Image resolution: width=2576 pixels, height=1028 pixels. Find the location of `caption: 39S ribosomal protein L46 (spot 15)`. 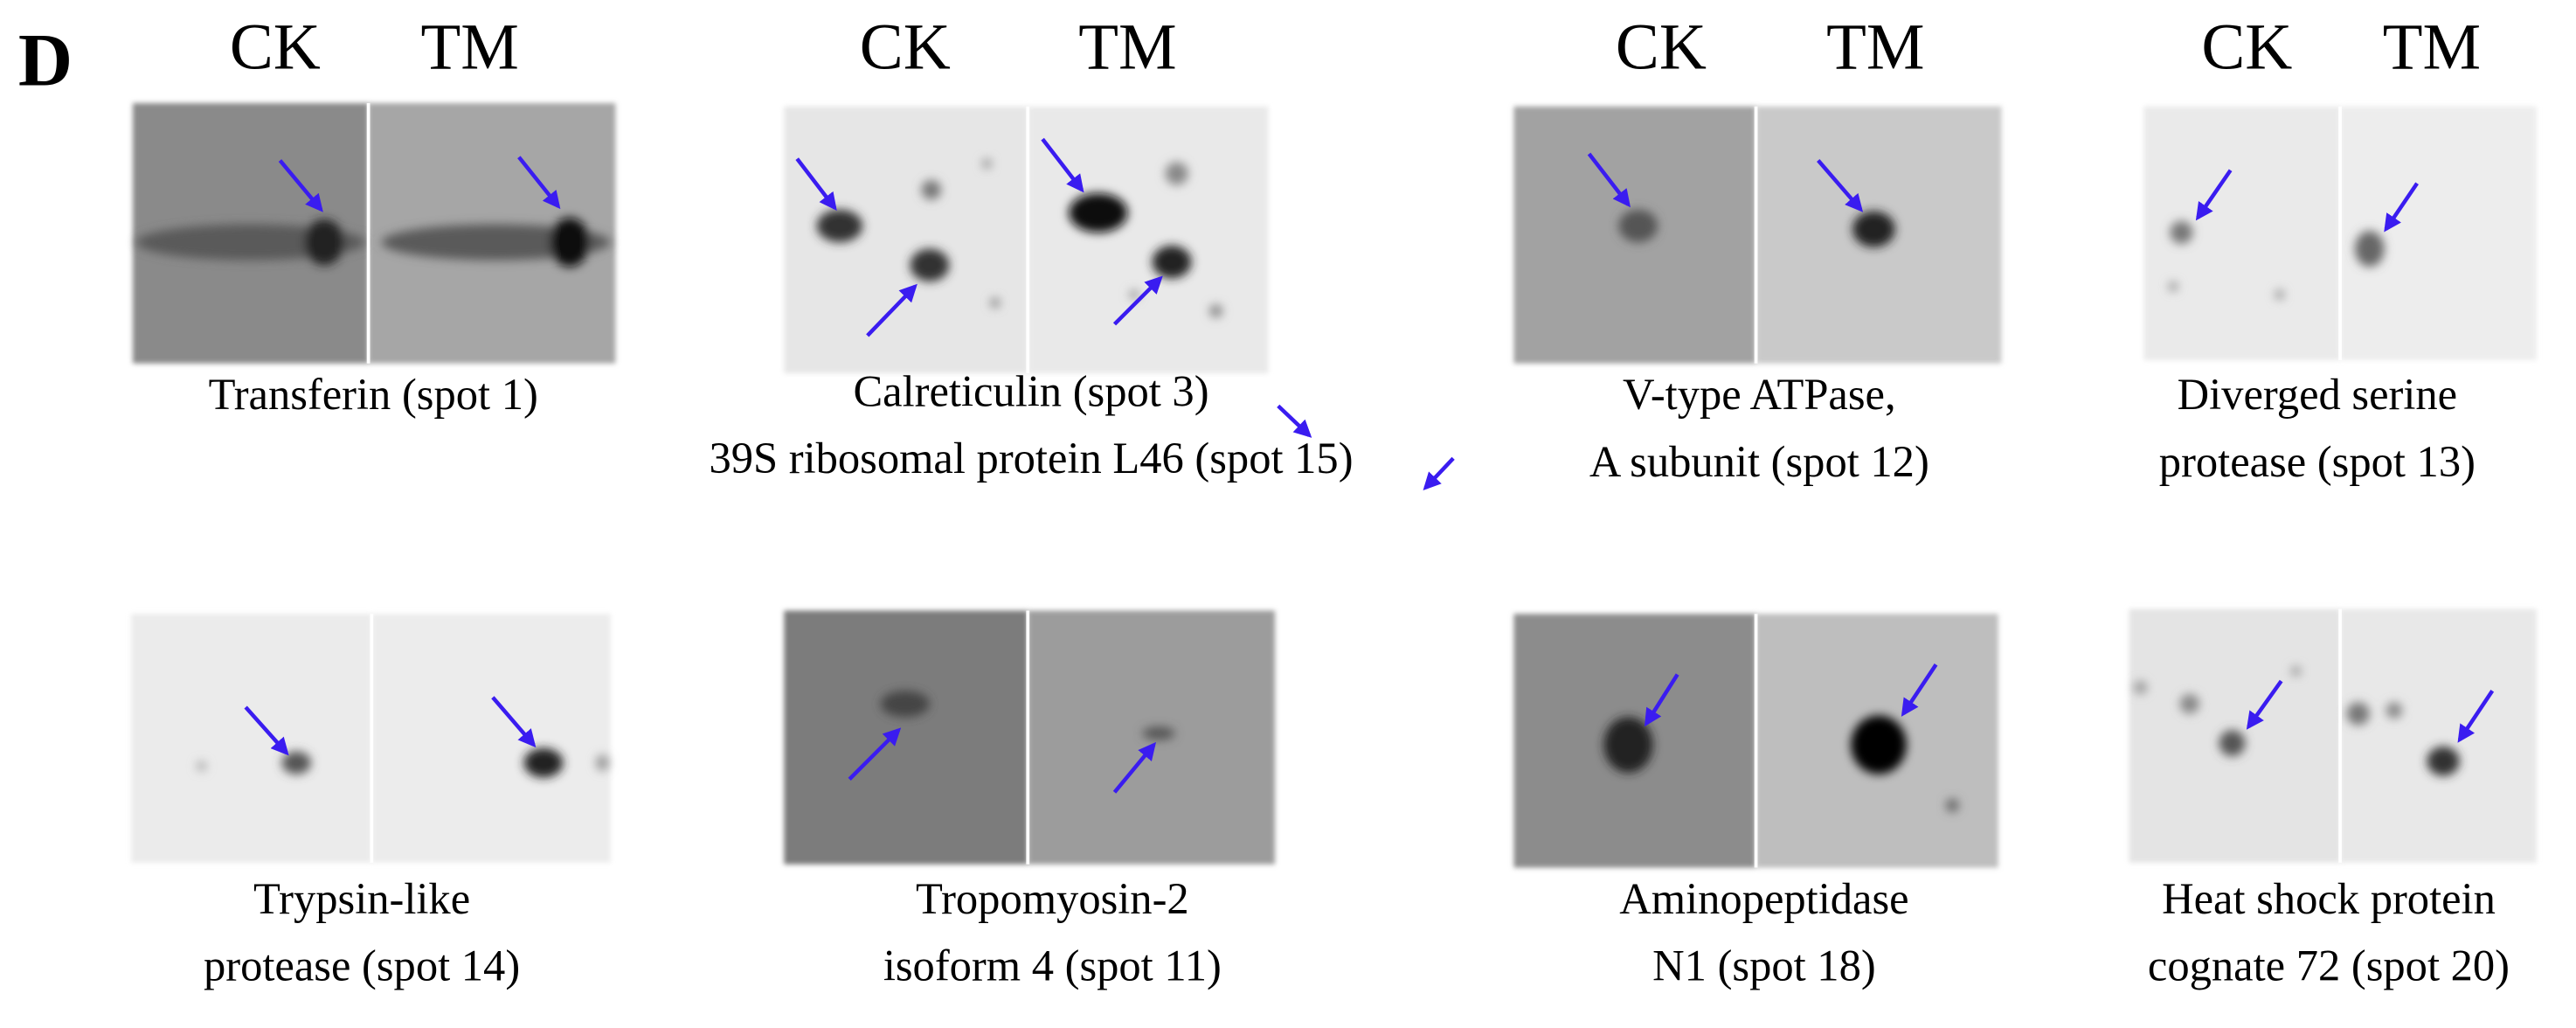

caption: 39S ribosomal protein L46 (spot 15) is located at coordinates (1031, 458).